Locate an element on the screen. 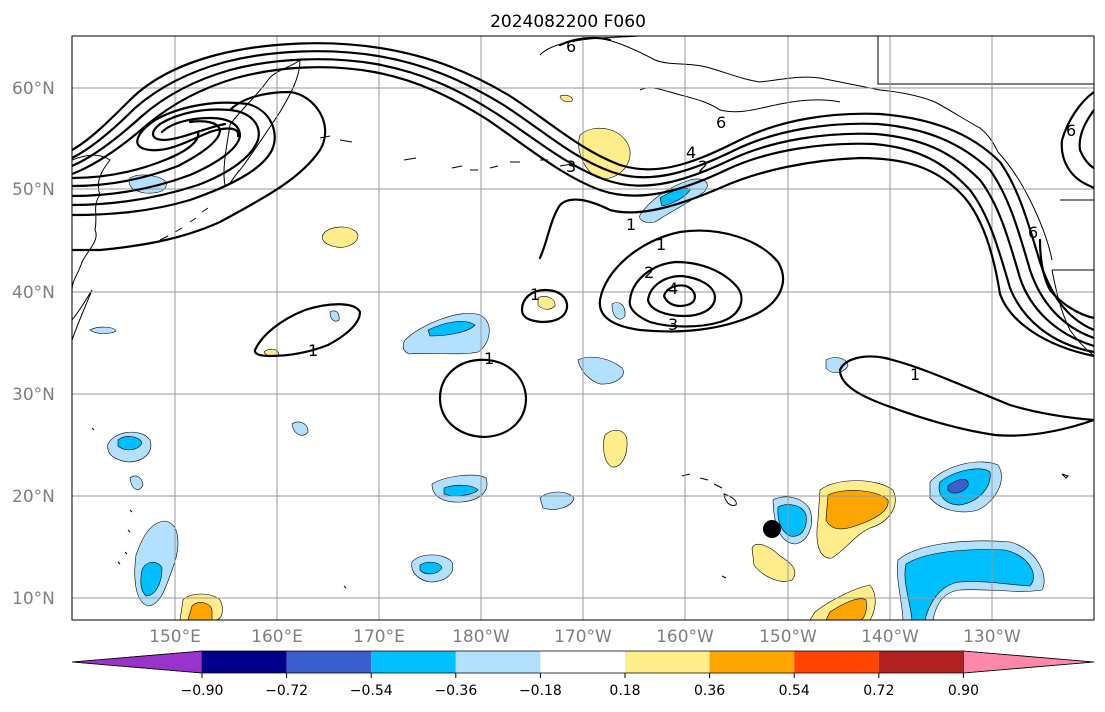 This screenshot has width=1105, height=712. lon-label: 150°E is located at coordinates (175, 637).